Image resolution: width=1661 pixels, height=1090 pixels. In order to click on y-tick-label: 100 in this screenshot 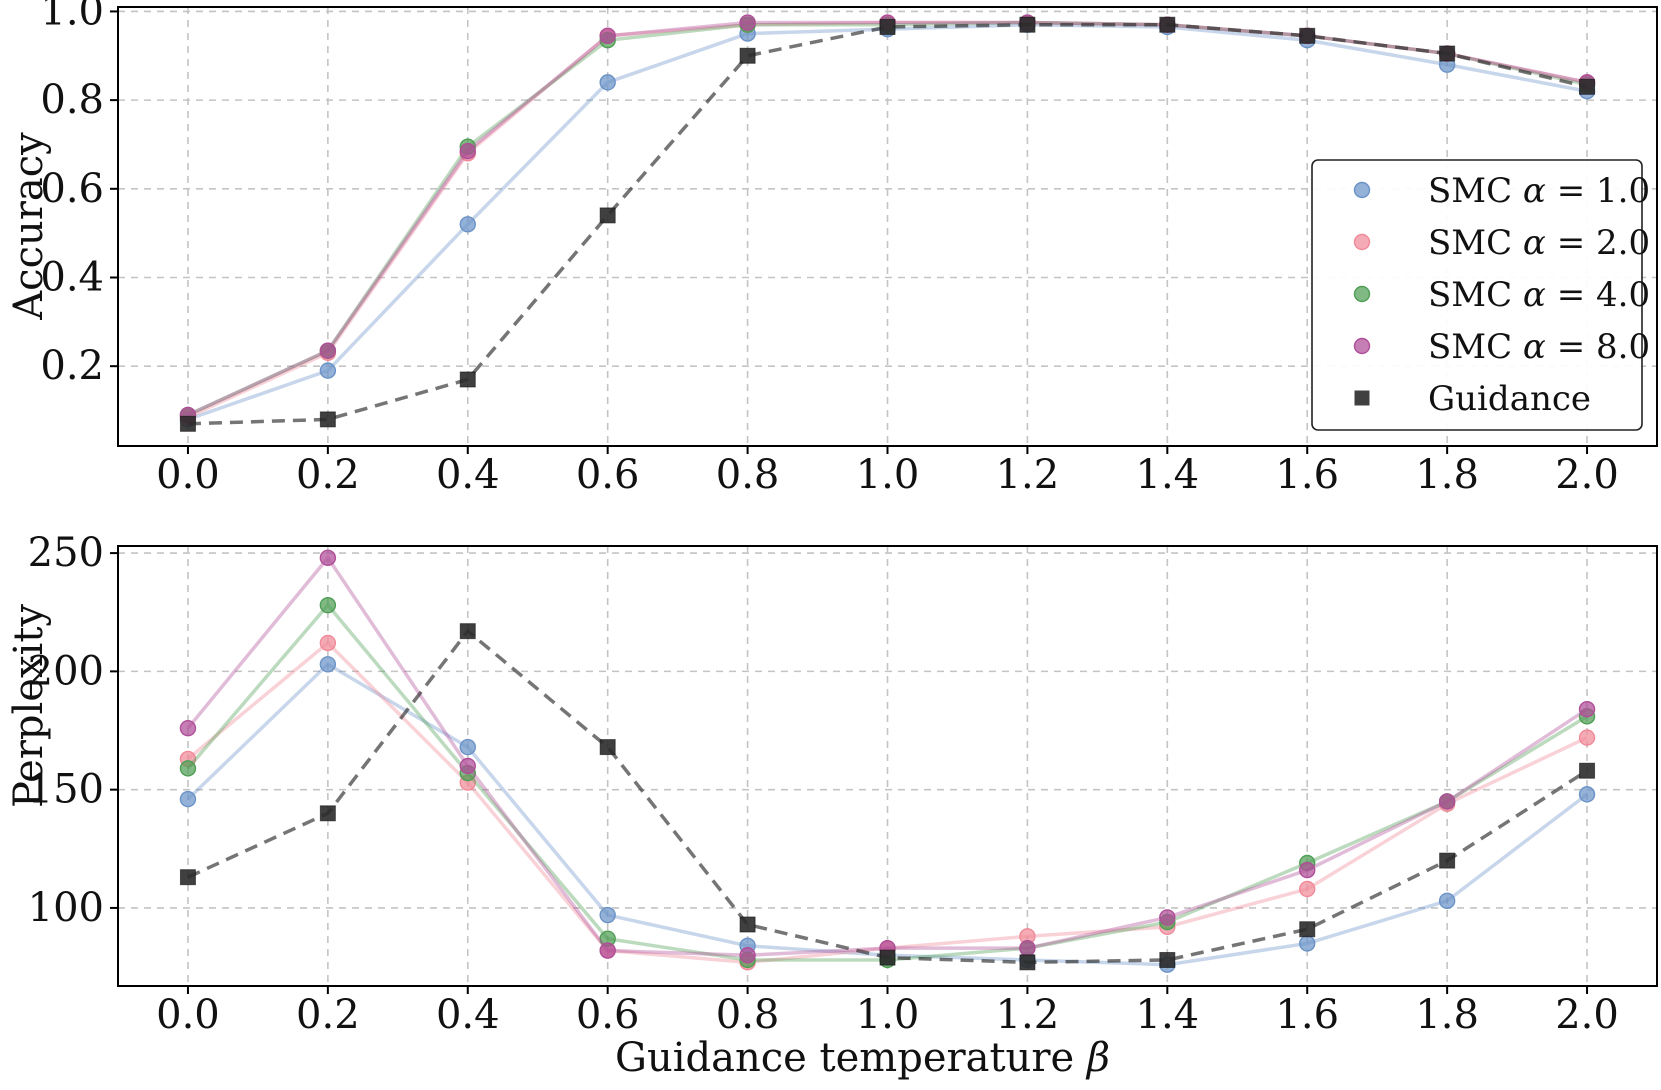, I will do `click(66, 908)`.